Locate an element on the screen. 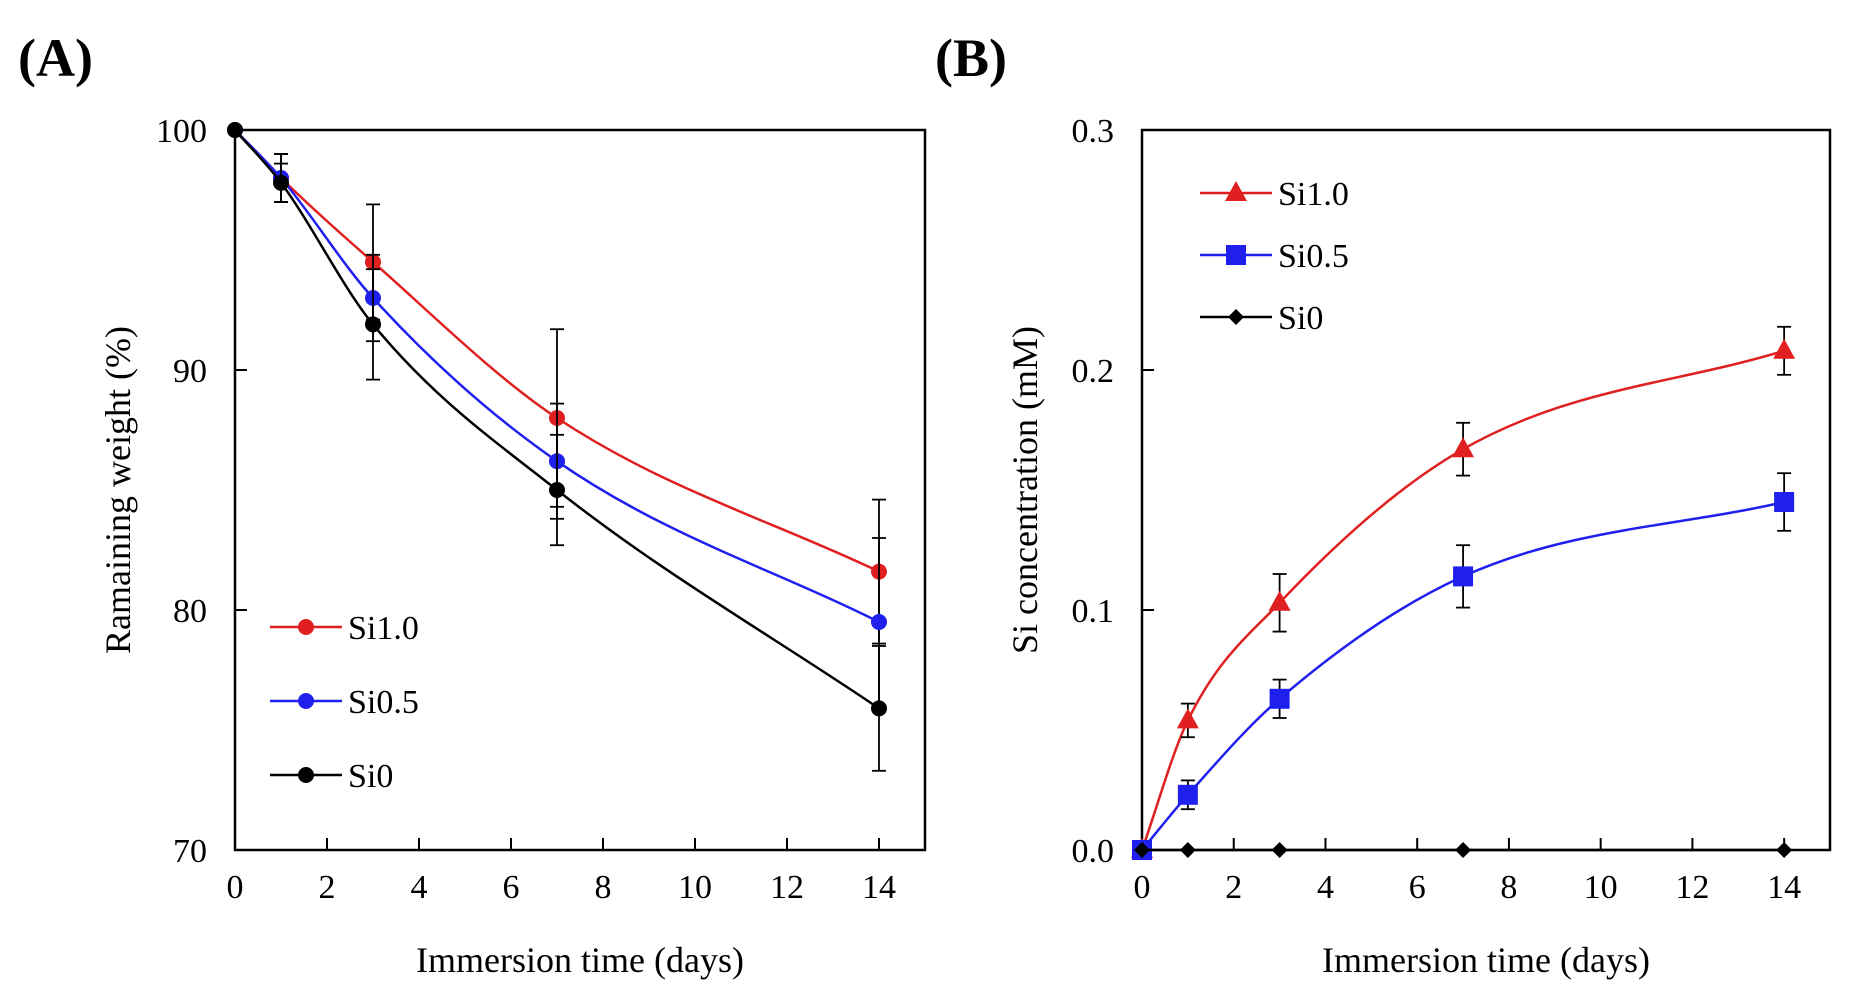 This screenshot has height=989, width=1859. y-tick-label: 80 is located at coordinates (190, 611).